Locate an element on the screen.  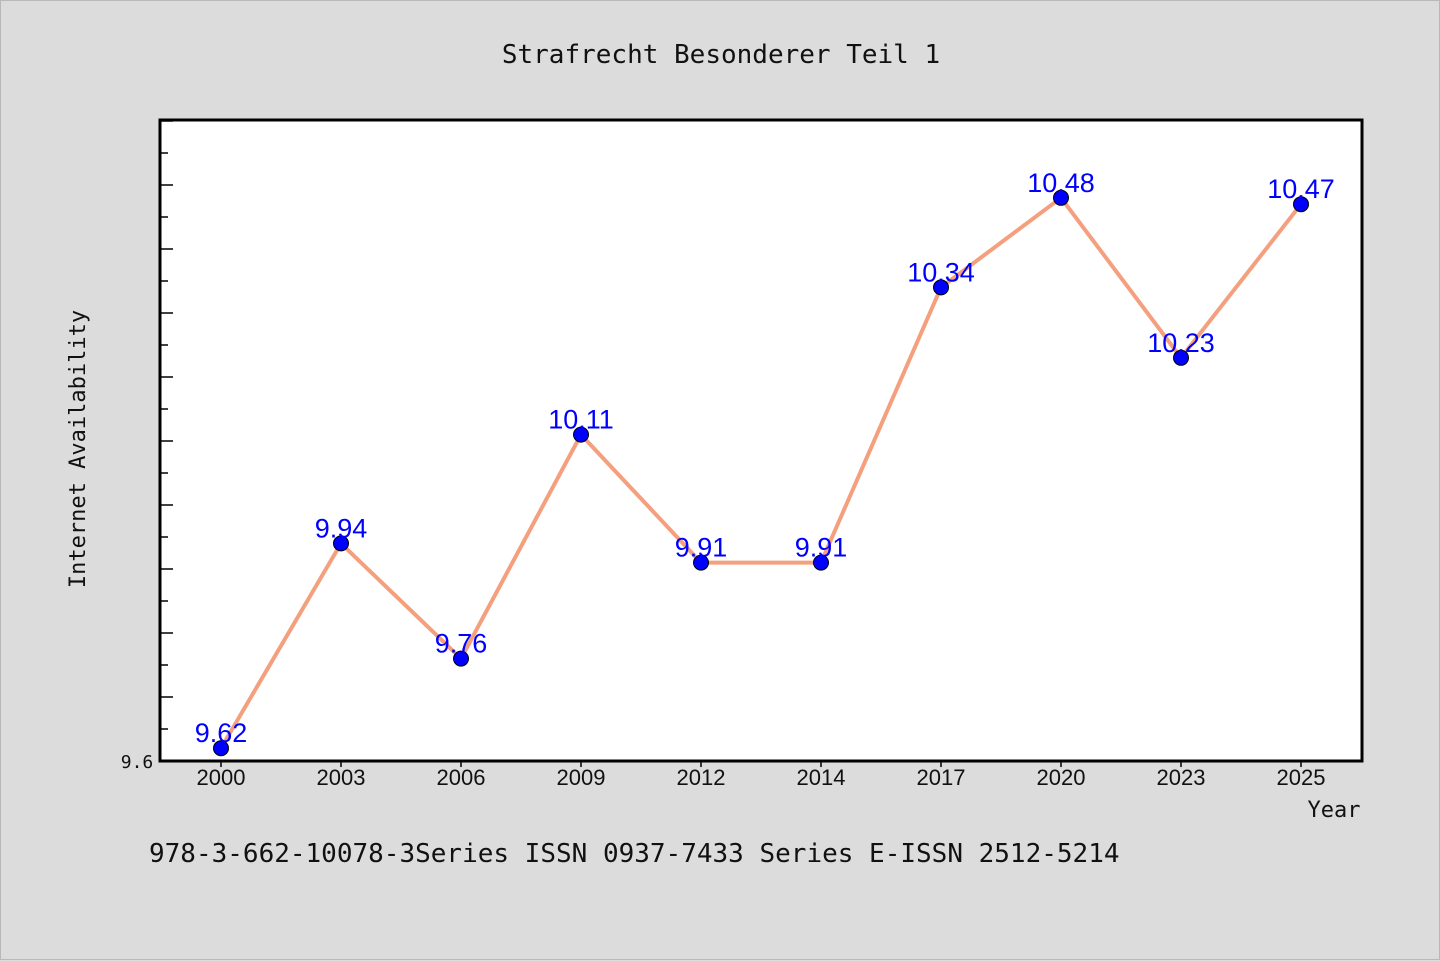
x-tick-label: 2023 is located at coordinates (1181, 777).